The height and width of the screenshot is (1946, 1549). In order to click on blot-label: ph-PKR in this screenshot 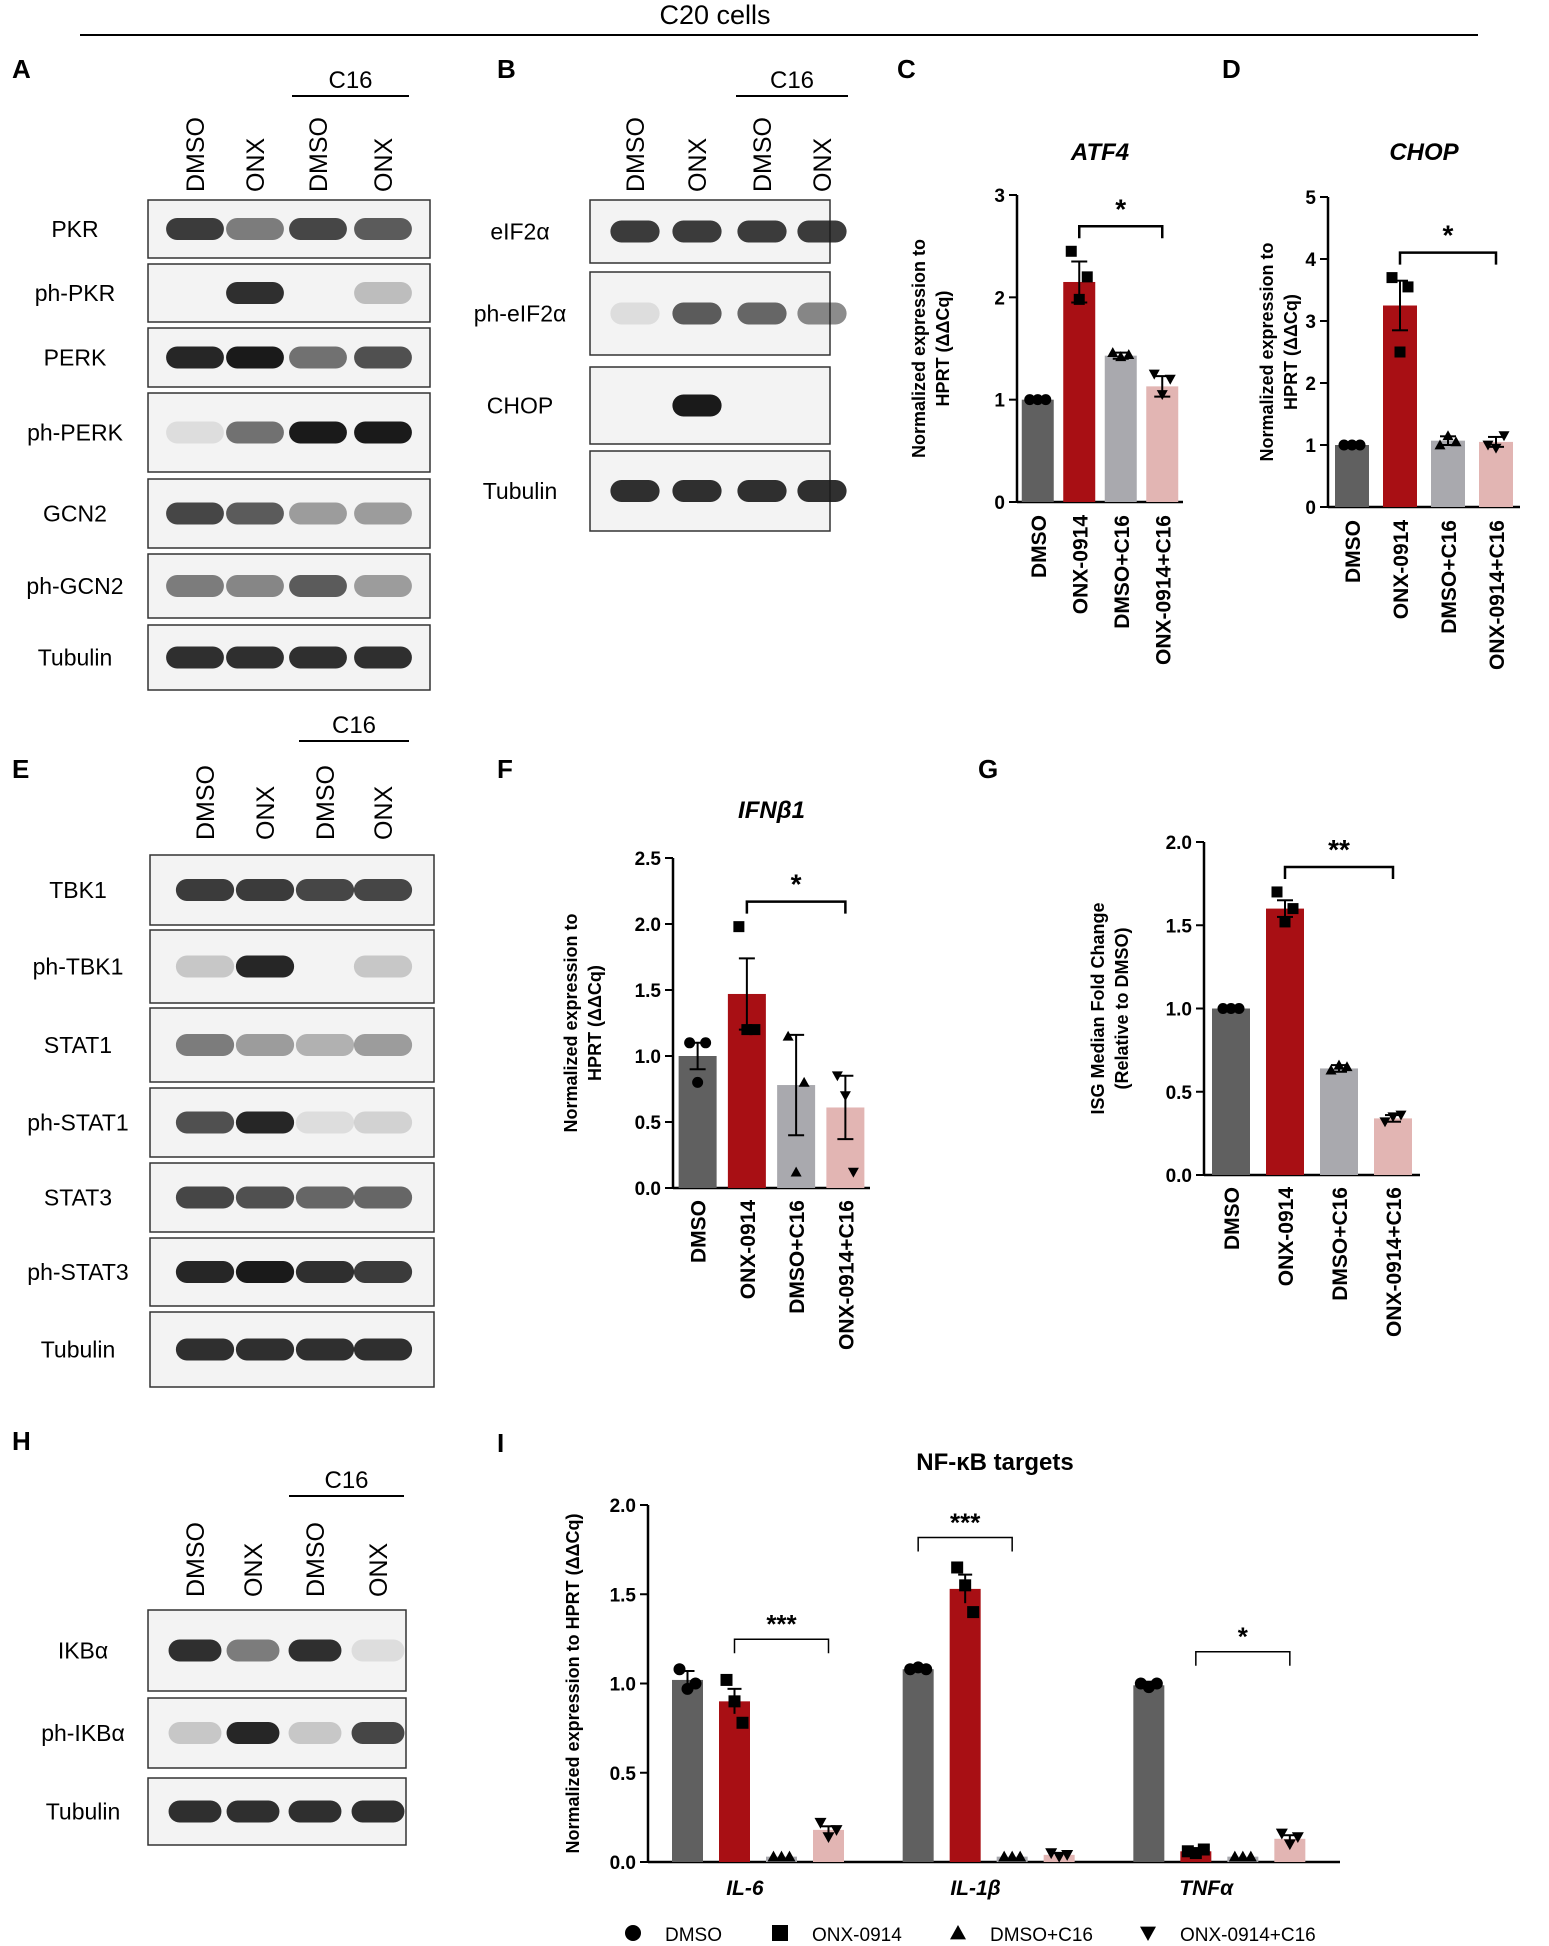, I will do `click(75, 293)`.